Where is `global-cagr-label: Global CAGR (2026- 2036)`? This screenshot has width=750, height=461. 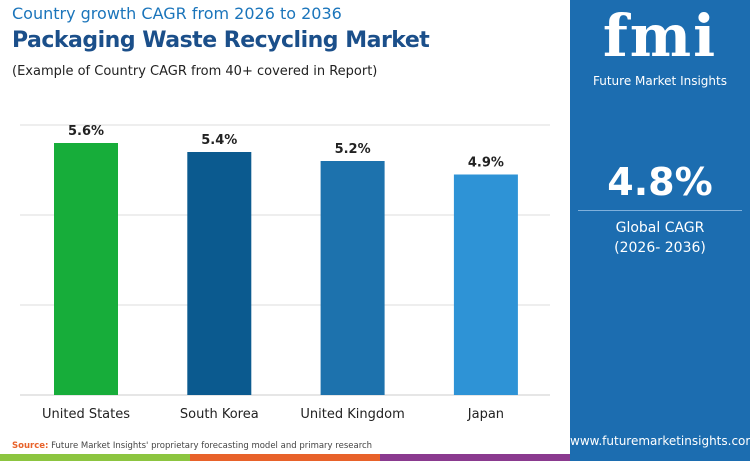 global-cagr-label: Global CAGR (2026- 2036) is located at coordinates (660, 238).